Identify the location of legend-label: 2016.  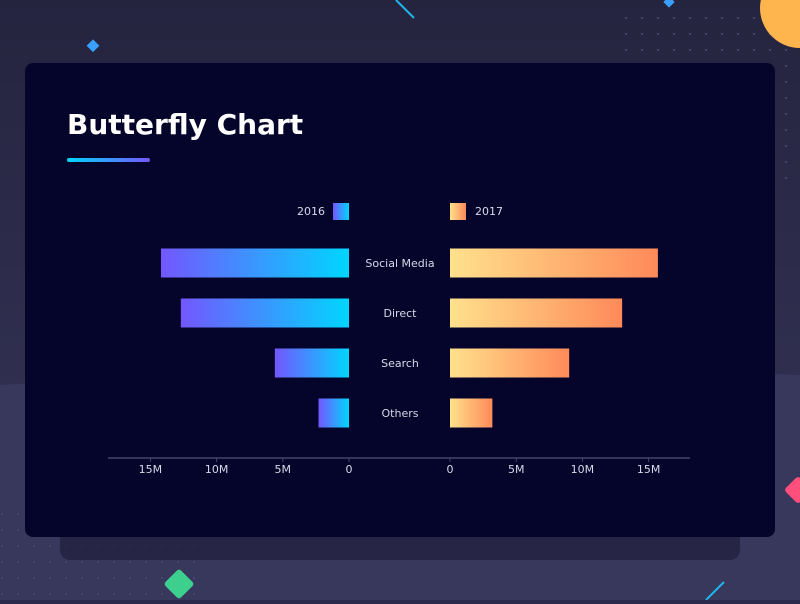
(311, 211).